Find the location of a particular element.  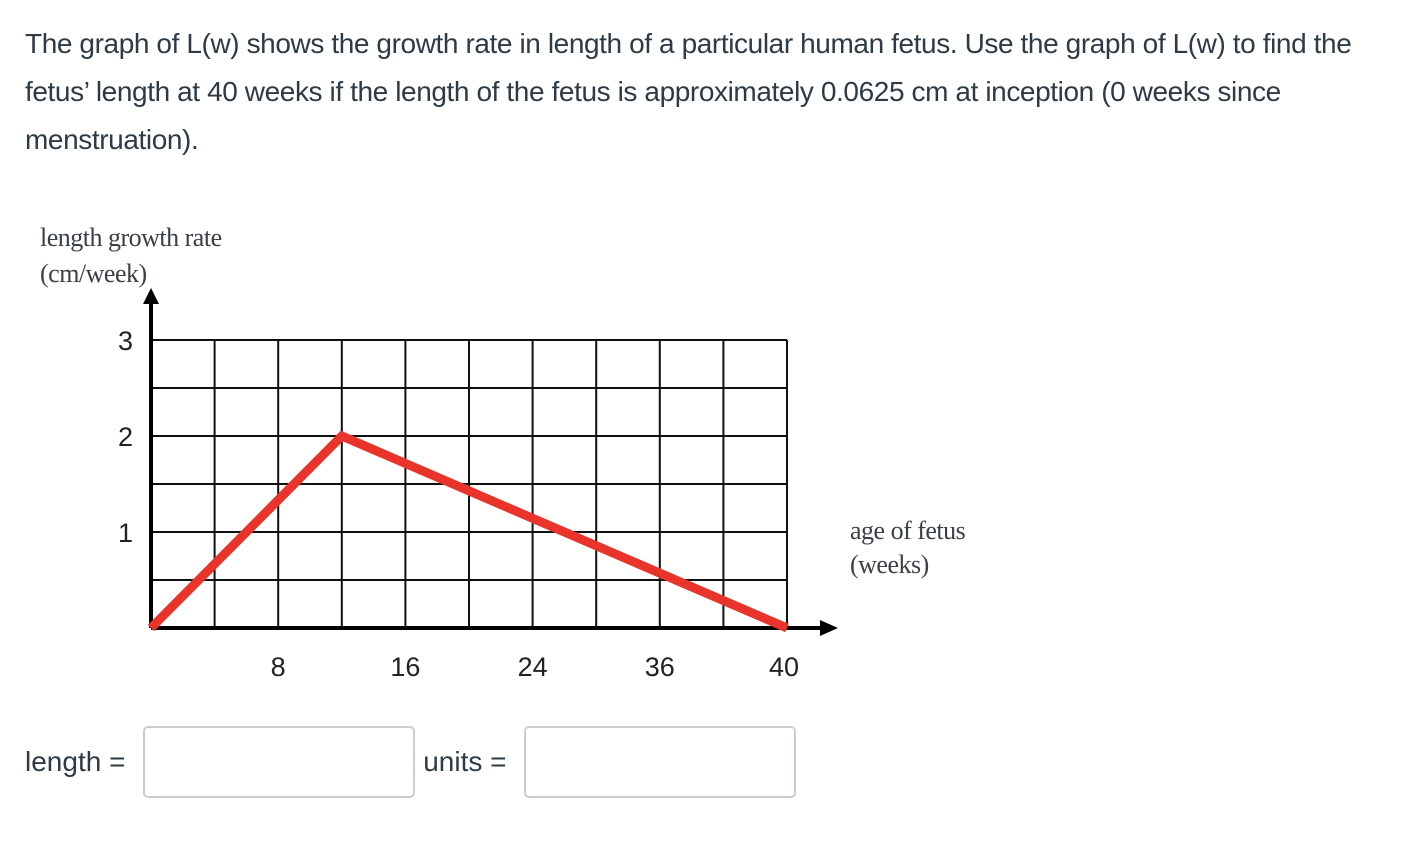

units-input is located at coordinates (660, 762).